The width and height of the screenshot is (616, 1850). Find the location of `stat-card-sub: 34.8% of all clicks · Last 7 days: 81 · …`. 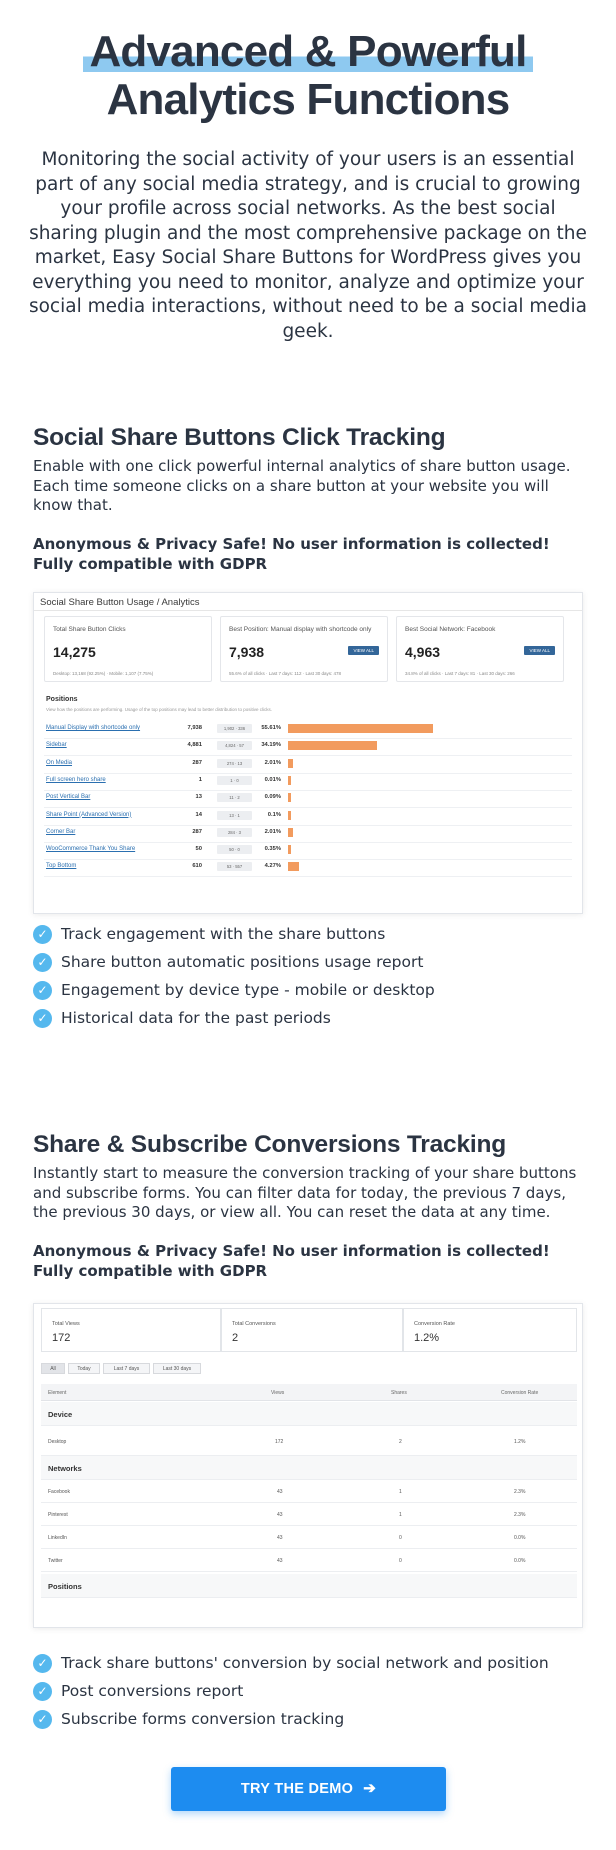

stat-card-sub: 34.8% of all clicks · Last 7 days: 81 · … is located at coordinates (460, 673).